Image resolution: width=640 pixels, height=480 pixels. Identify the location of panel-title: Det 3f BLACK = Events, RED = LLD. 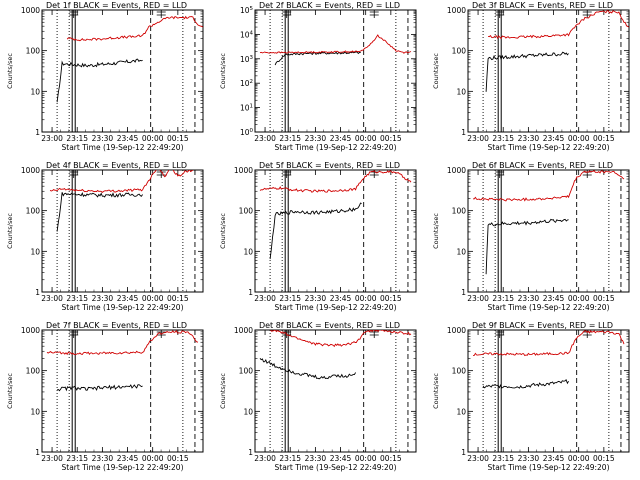
(542, 5).